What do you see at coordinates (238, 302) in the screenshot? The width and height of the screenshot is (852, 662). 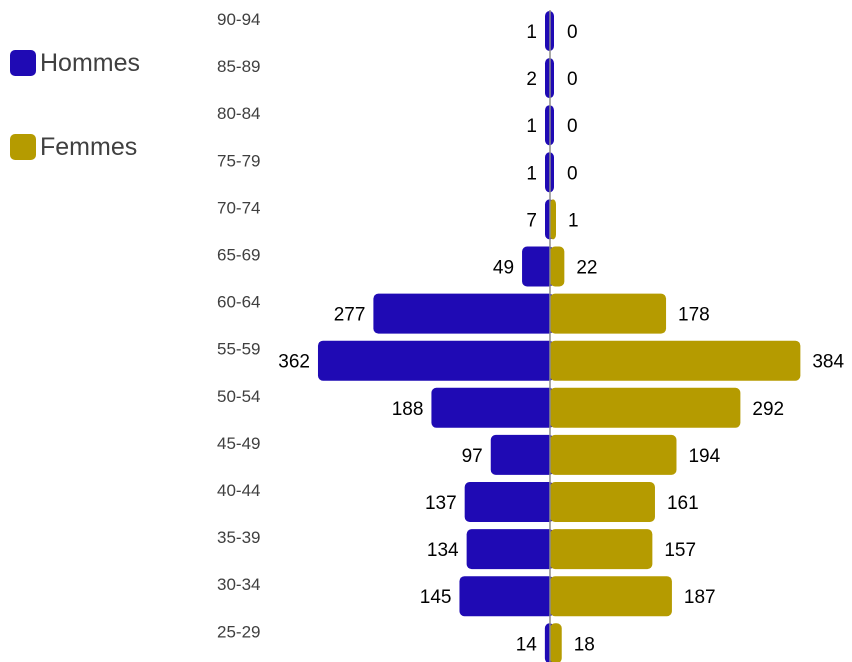 I see `category-label: 60-64` at bounding box center [238, 302].